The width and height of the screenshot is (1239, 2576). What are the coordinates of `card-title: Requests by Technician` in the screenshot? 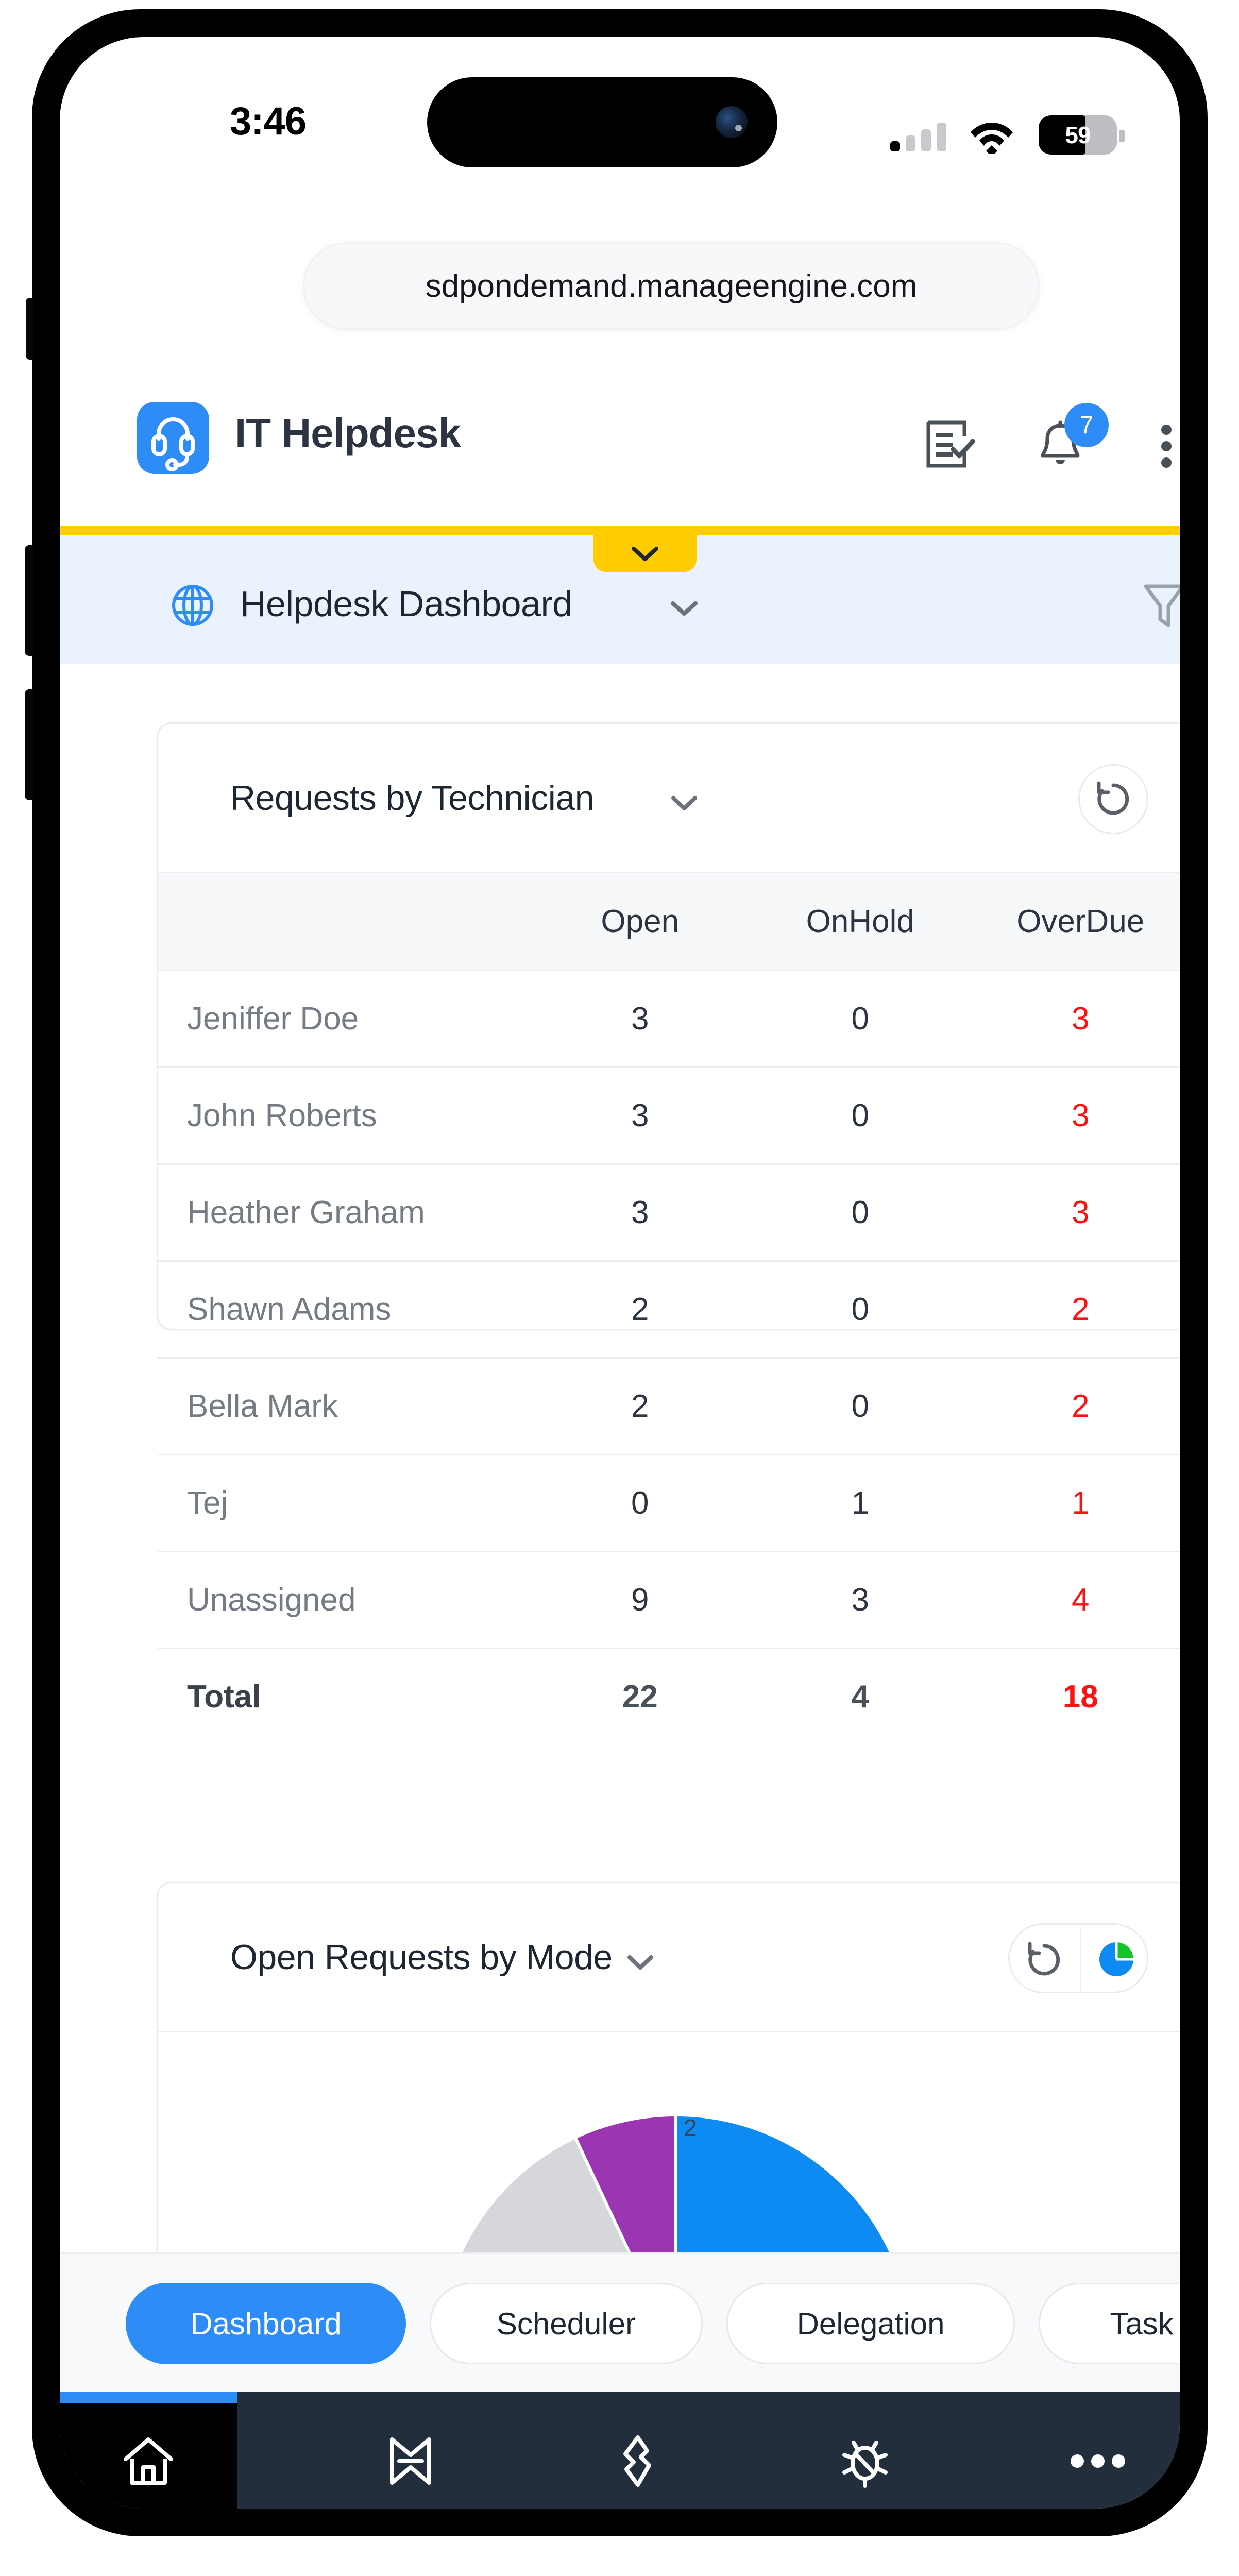 It's located at (412, 798).